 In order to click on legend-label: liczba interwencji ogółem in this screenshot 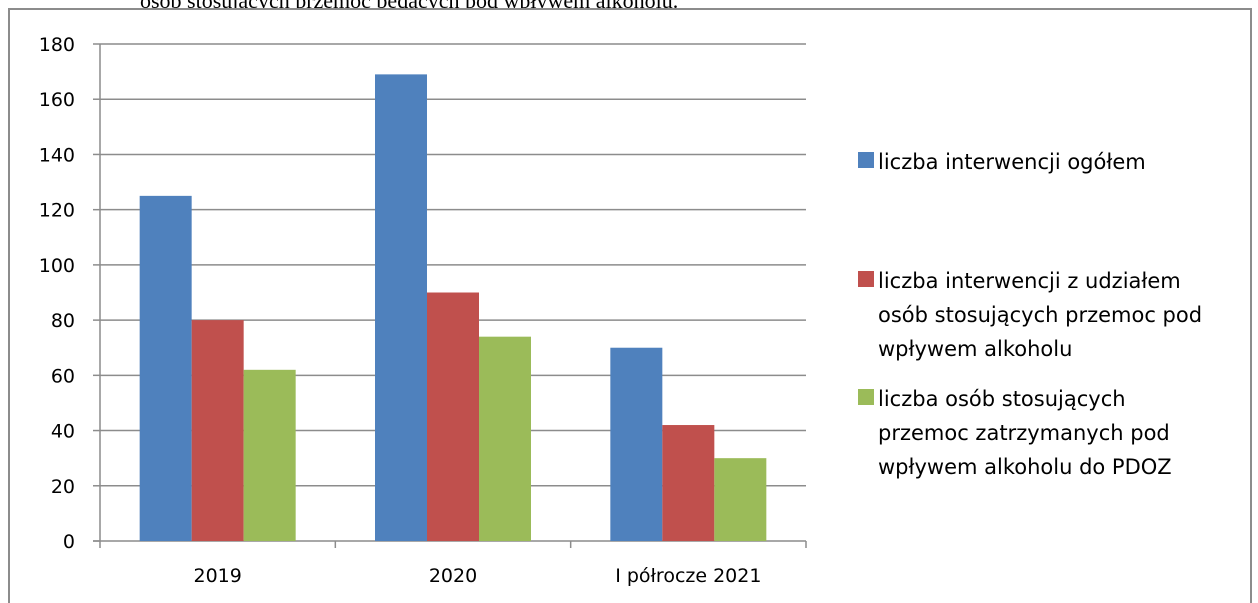, I will do `click(1012, 162)`.